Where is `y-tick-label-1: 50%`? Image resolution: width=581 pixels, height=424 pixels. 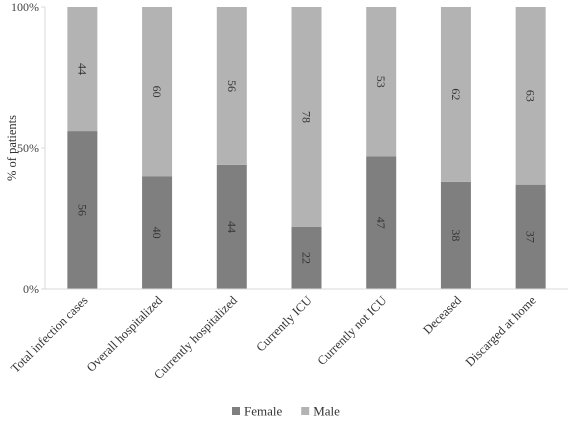 y-tick-label-1: 50% is located at coordinates (28, 148).